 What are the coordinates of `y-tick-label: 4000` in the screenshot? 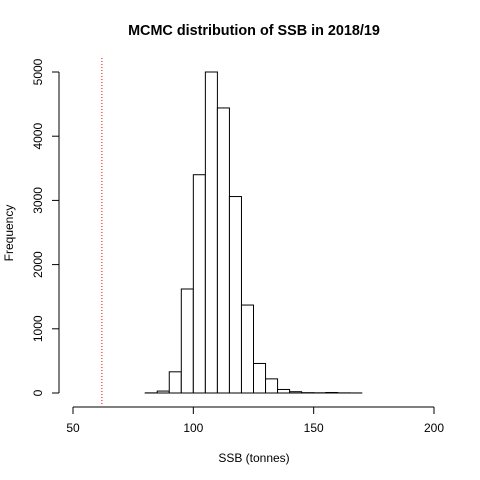 It's located at (38, 136).